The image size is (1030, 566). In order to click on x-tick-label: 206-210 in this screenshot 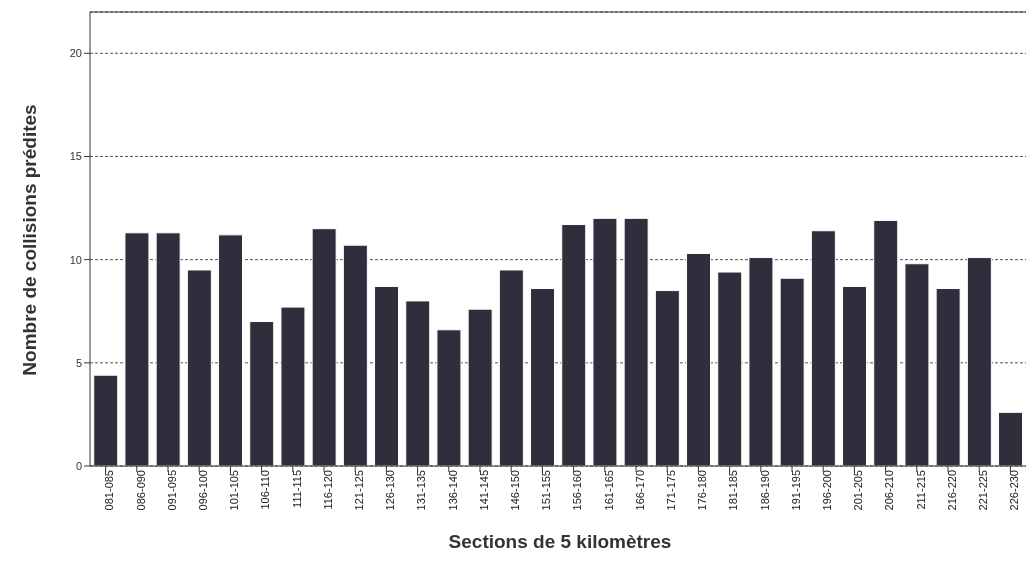, I will do `click(889, 490)`.